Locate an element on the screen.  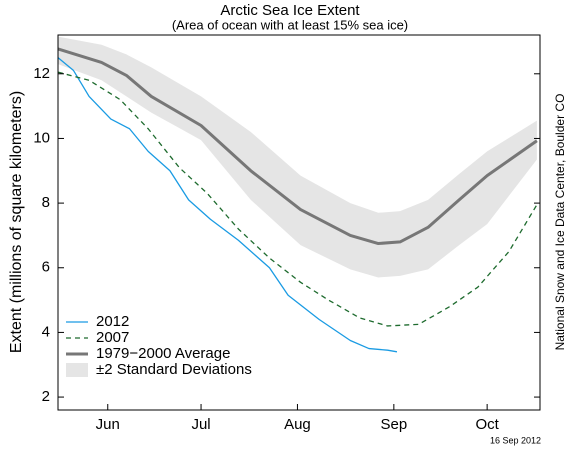
x-tick-label: Jul is located at coordinates (200, 424).